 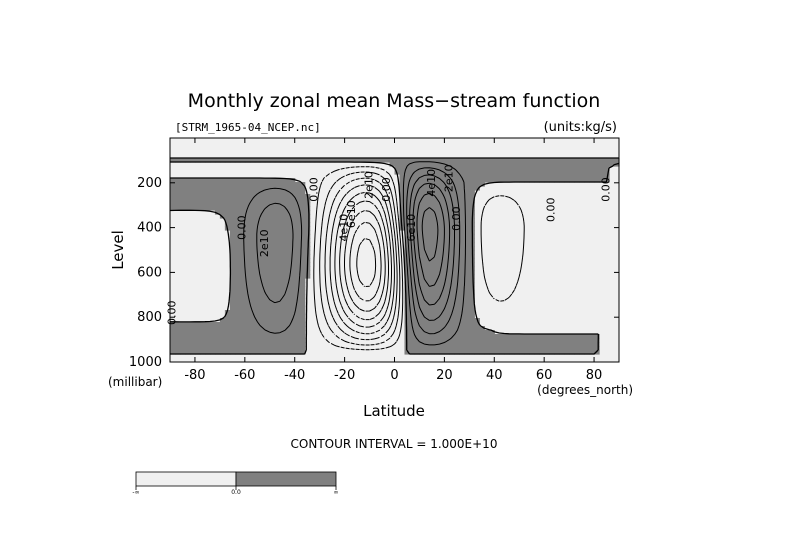 What do you see at coordinates (248, 127) in the screenshot?
I see `file-label: [STRM_1965-04_NCEP.nc]` at bounding box center [248, 127].